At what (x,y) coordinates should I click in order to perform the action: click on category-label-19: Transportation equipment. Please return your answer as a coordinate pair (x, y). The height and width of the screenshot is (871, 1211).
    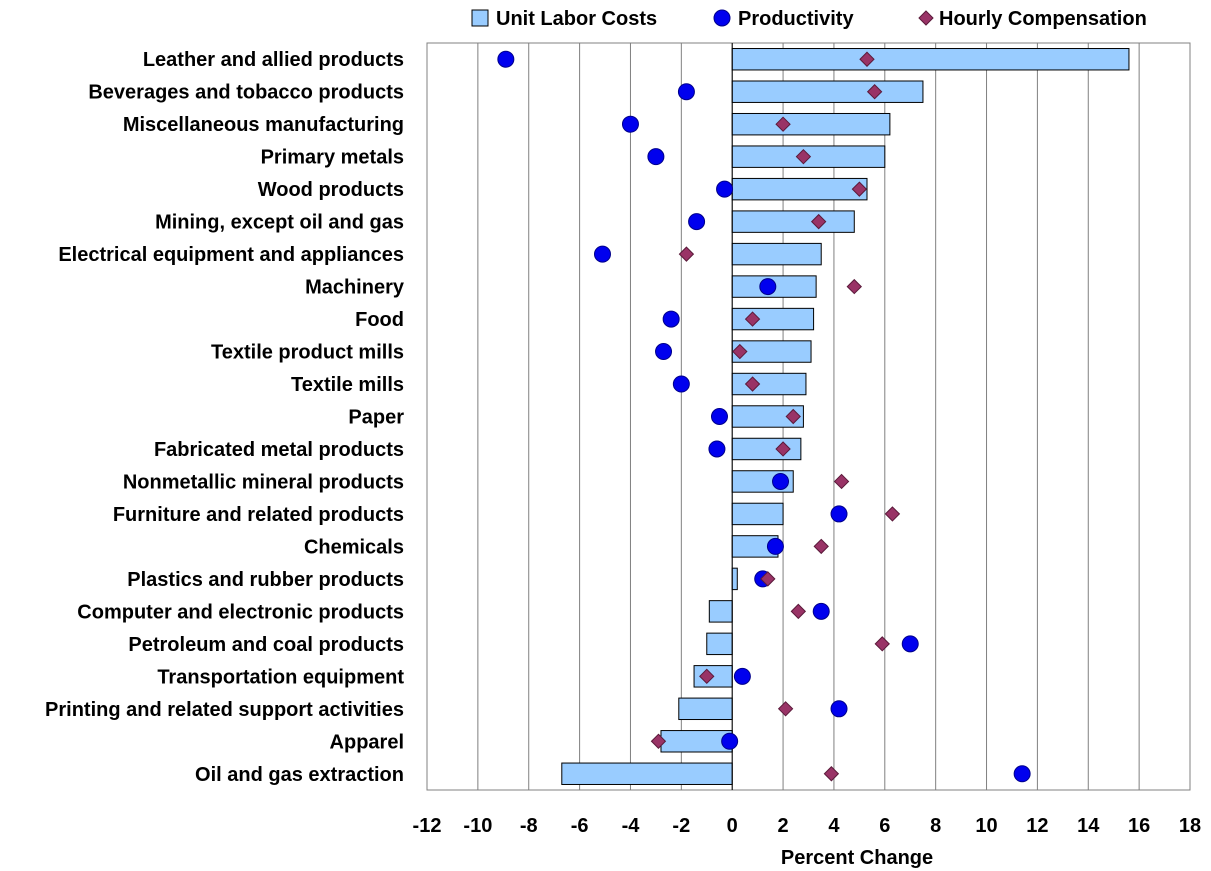
    Looking at the image, I should click on (280, 677).